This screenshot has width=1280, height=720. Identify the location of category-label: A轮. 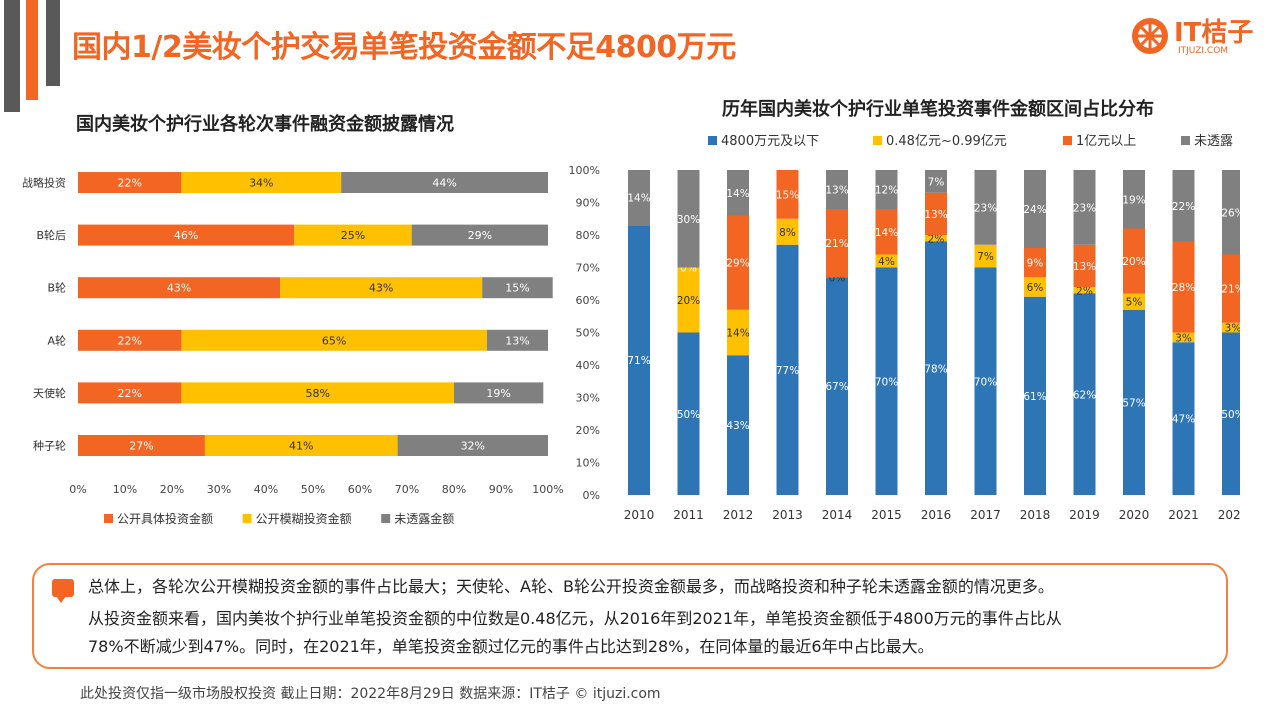
(56, 340).